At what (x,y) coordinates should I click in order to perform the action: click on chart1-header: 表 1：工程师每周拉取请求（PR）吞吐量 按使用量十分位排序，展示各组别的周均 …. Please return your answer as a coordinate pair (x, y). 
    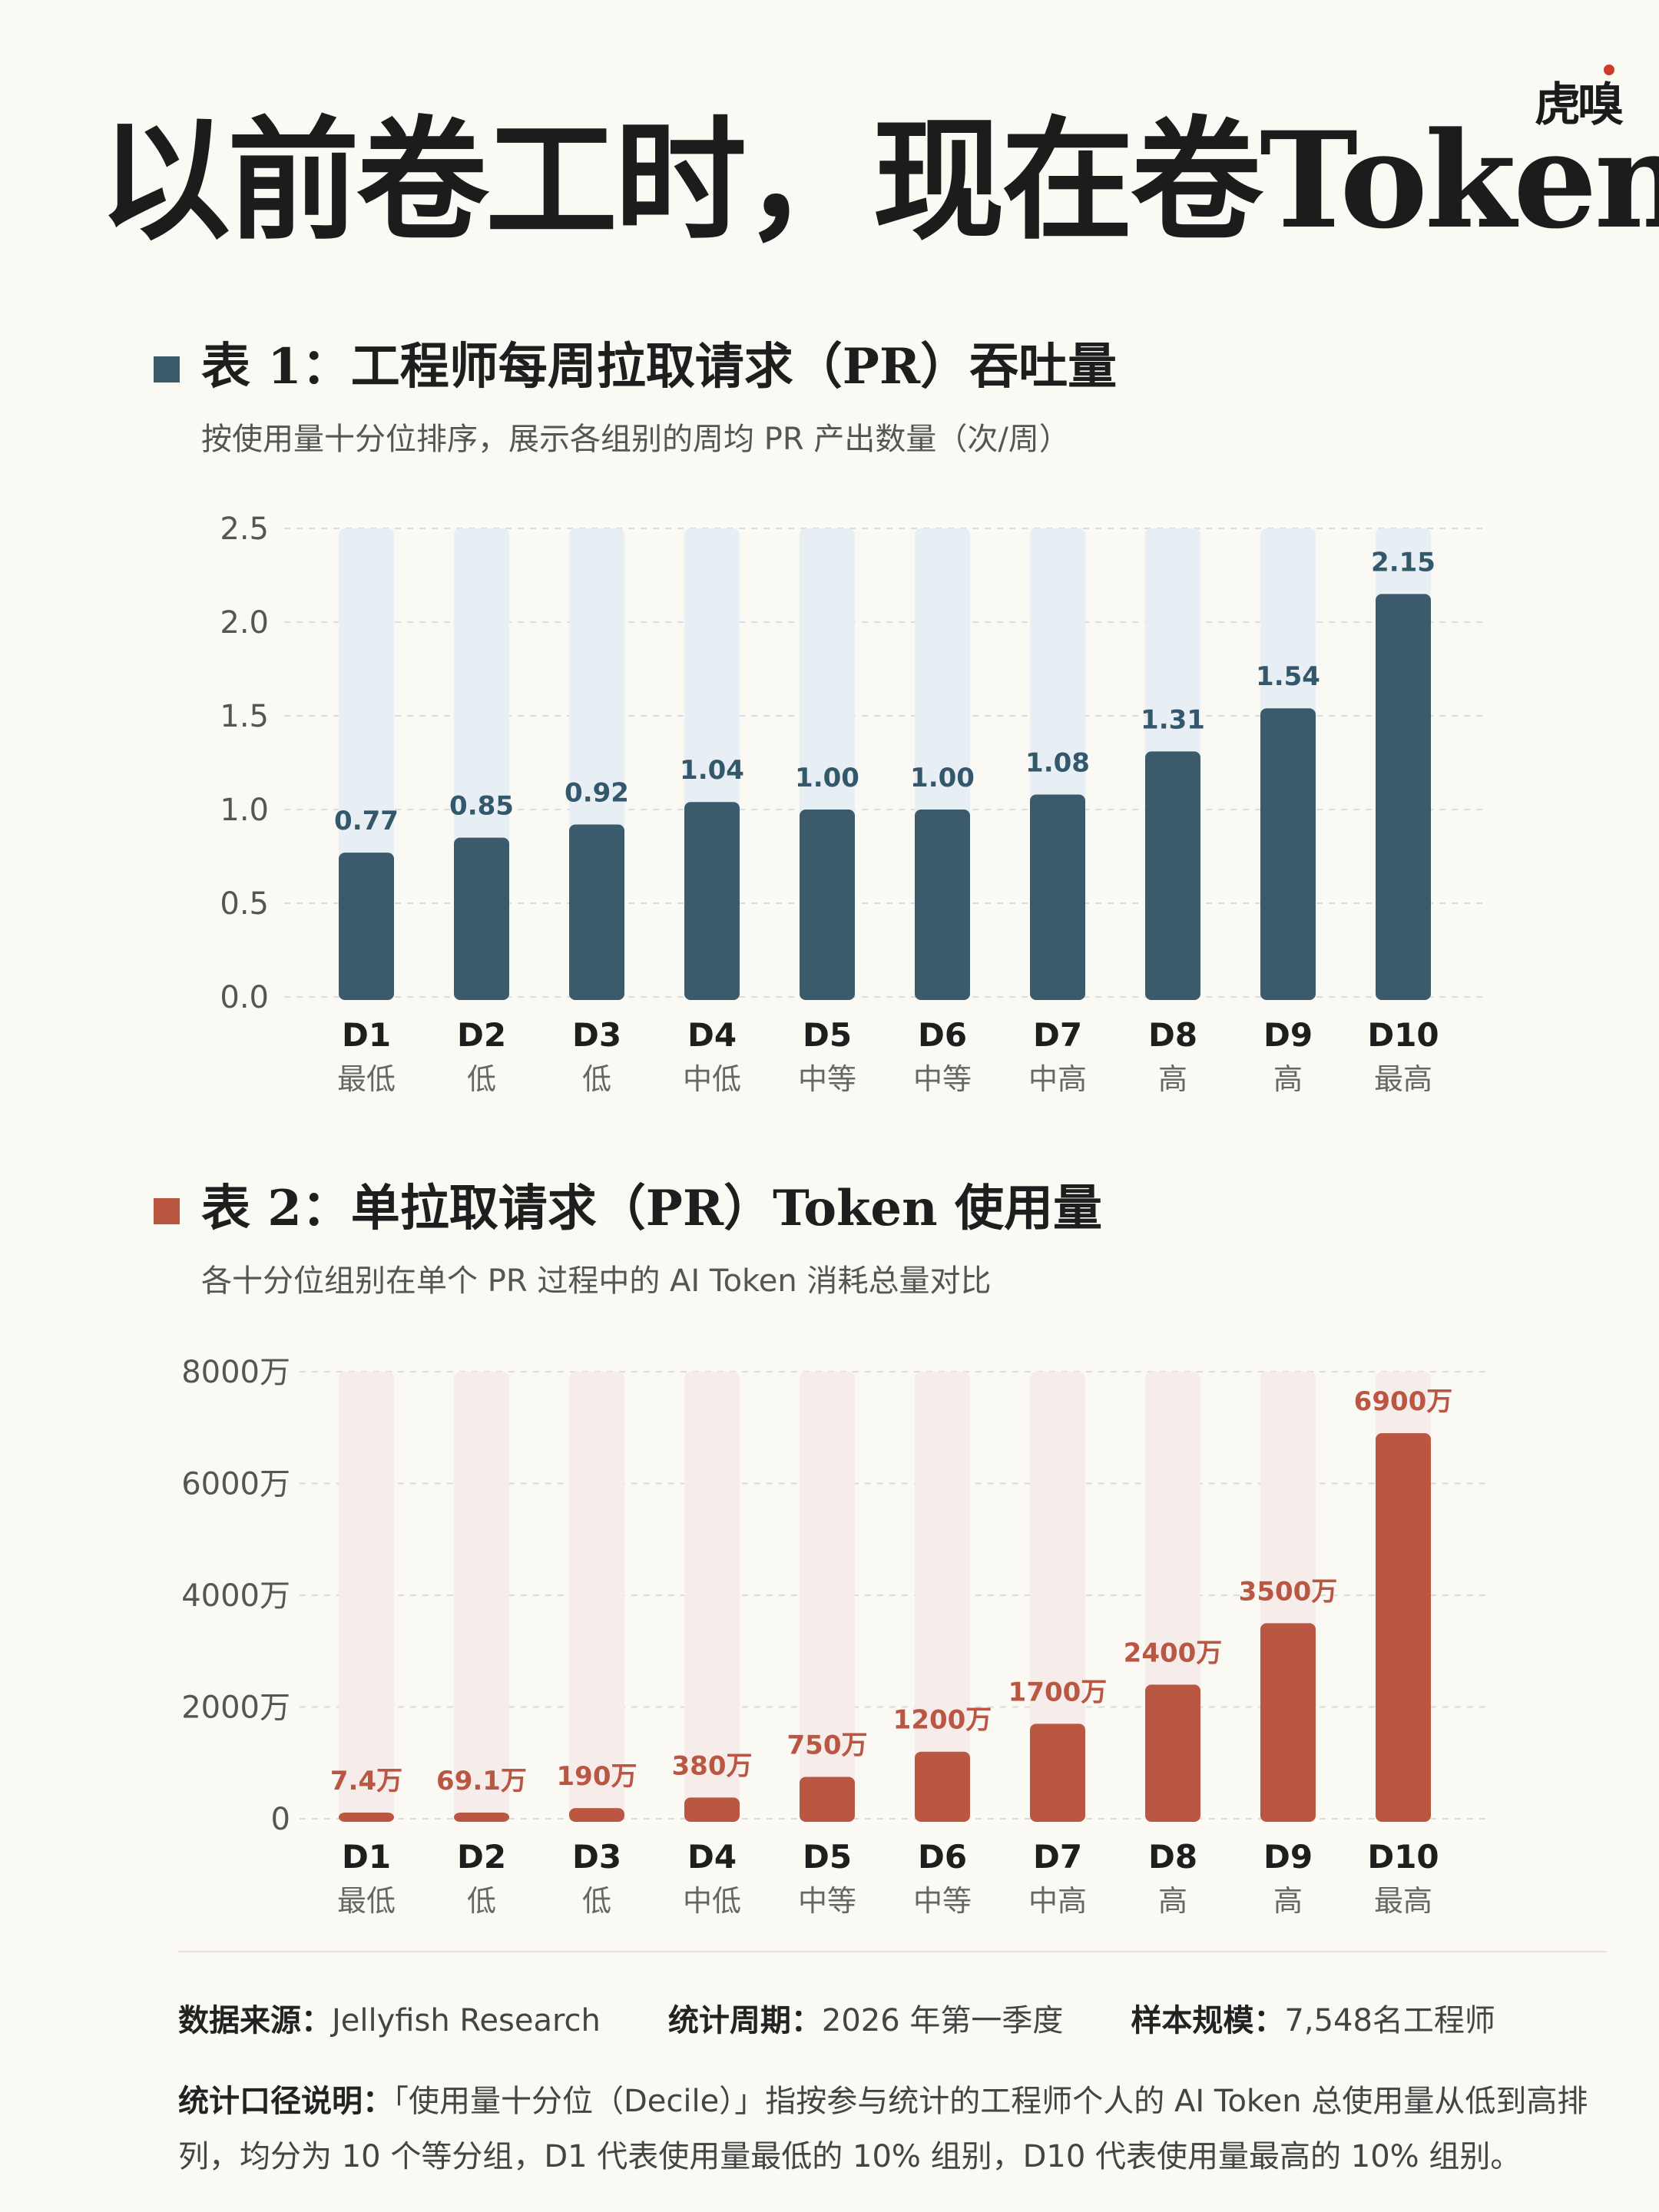
    Looking at the image, I should click on (845, 399).